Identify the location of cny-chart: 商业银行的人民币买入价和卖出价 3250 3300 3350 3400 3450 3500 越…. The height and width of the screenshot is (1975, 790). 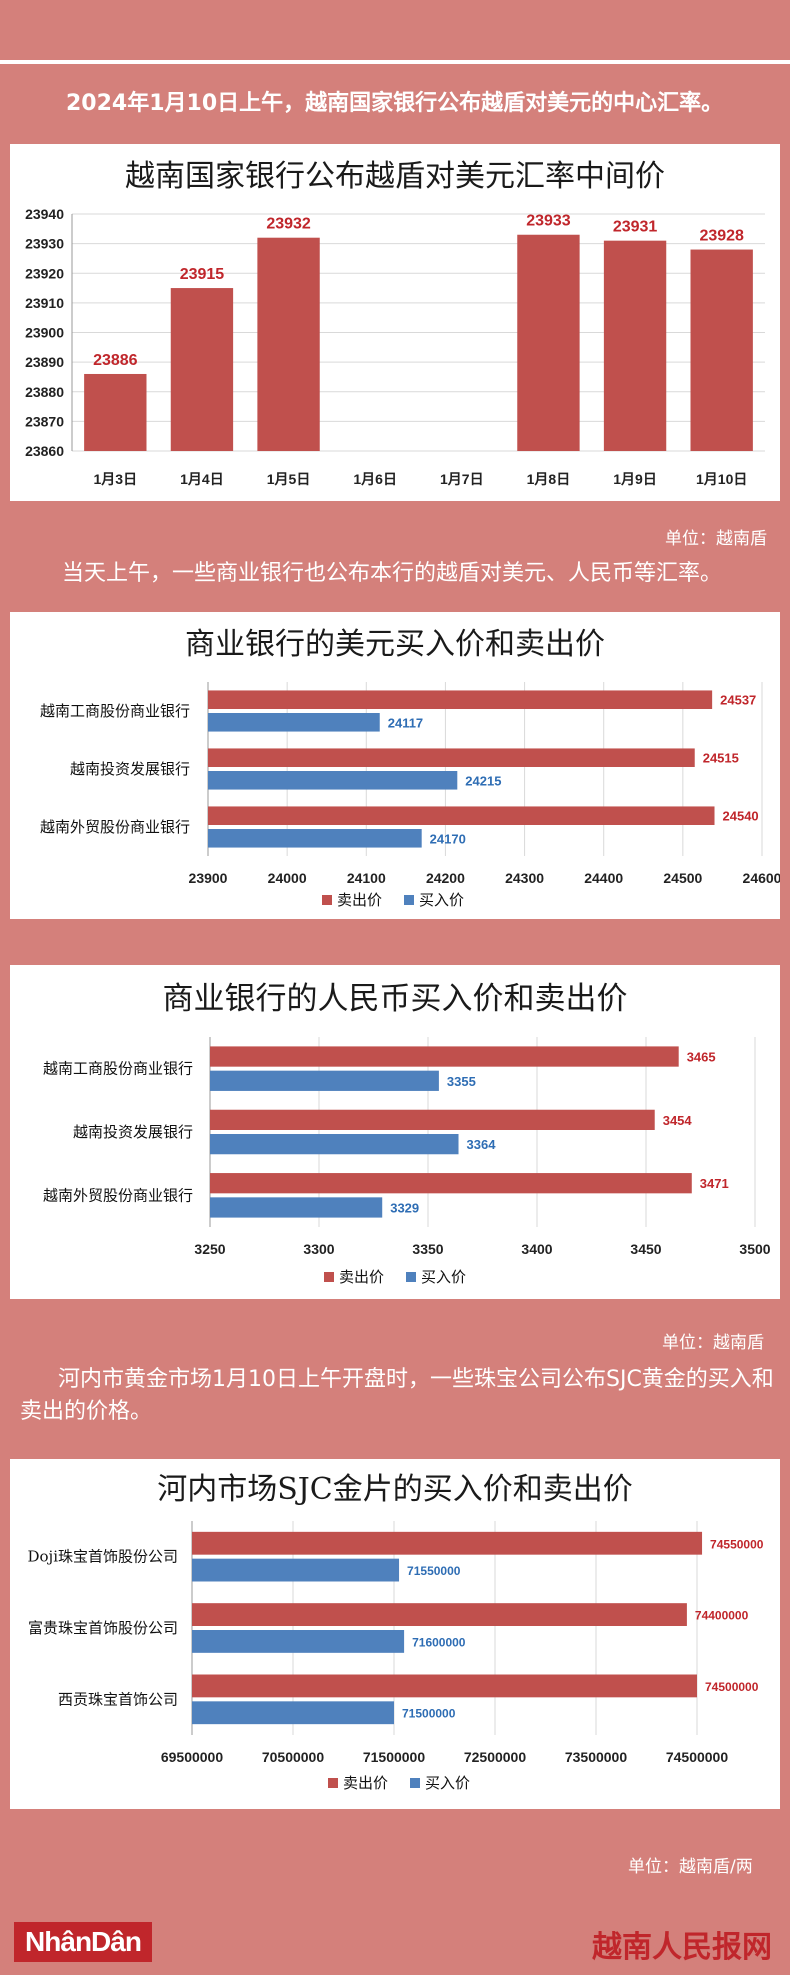
(407, 1133).